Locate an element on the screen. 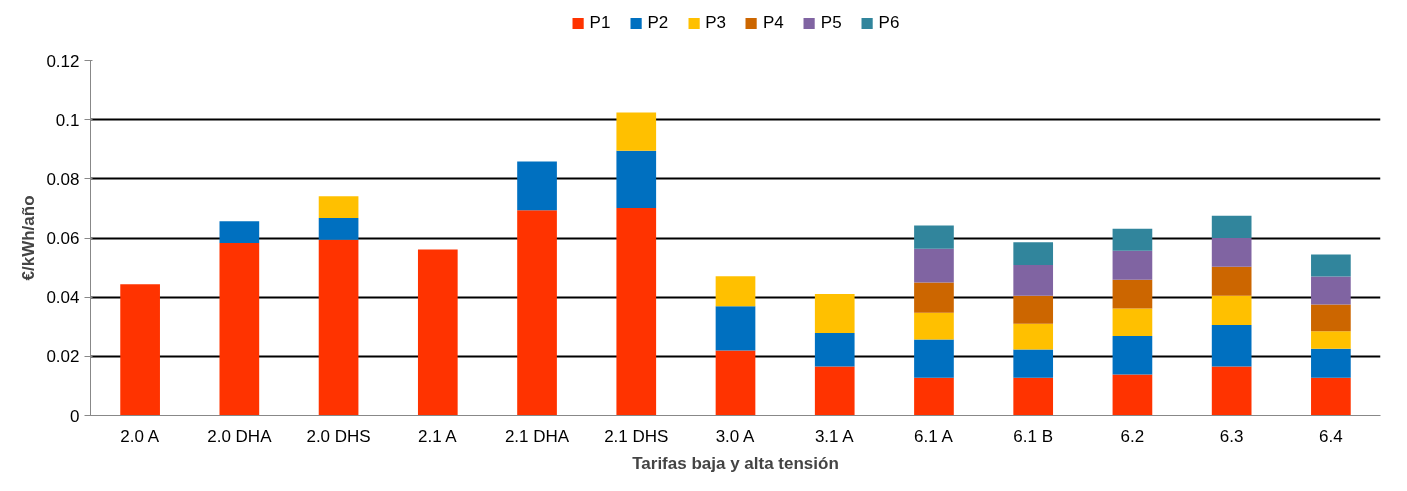 This screenshot has height=491, width=1407. legend-label: P5 is located at coordinates (831, 22).